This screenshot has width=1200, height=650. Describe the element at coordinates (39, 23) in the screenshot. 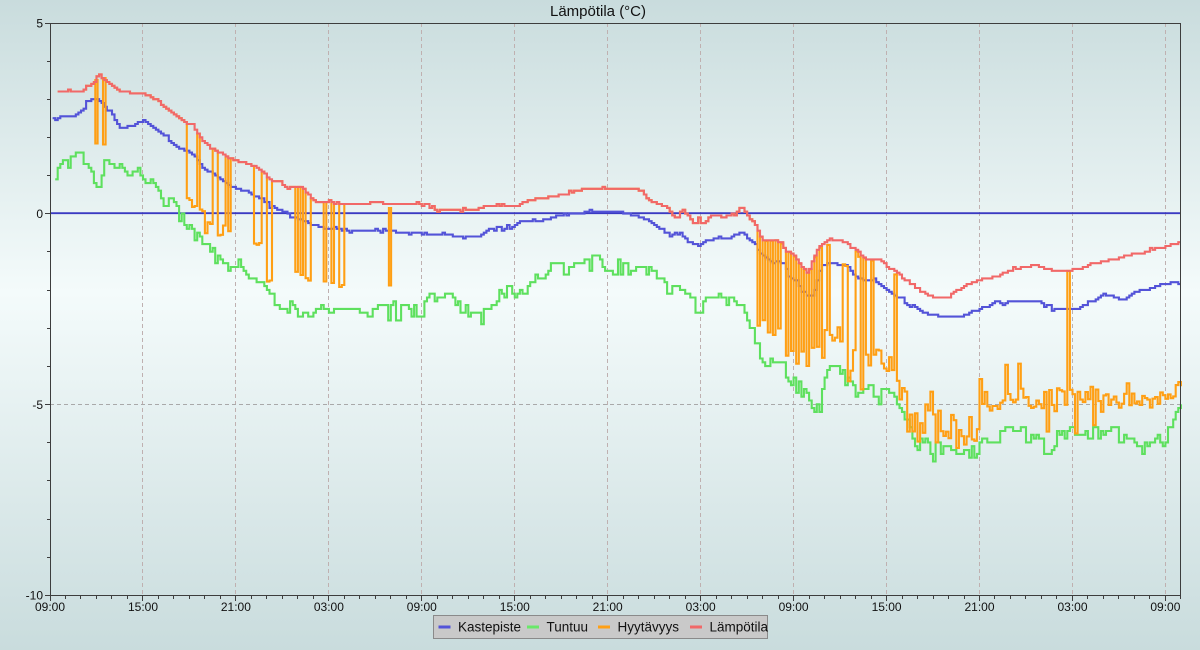

I see `svg-text: 5` at that location.